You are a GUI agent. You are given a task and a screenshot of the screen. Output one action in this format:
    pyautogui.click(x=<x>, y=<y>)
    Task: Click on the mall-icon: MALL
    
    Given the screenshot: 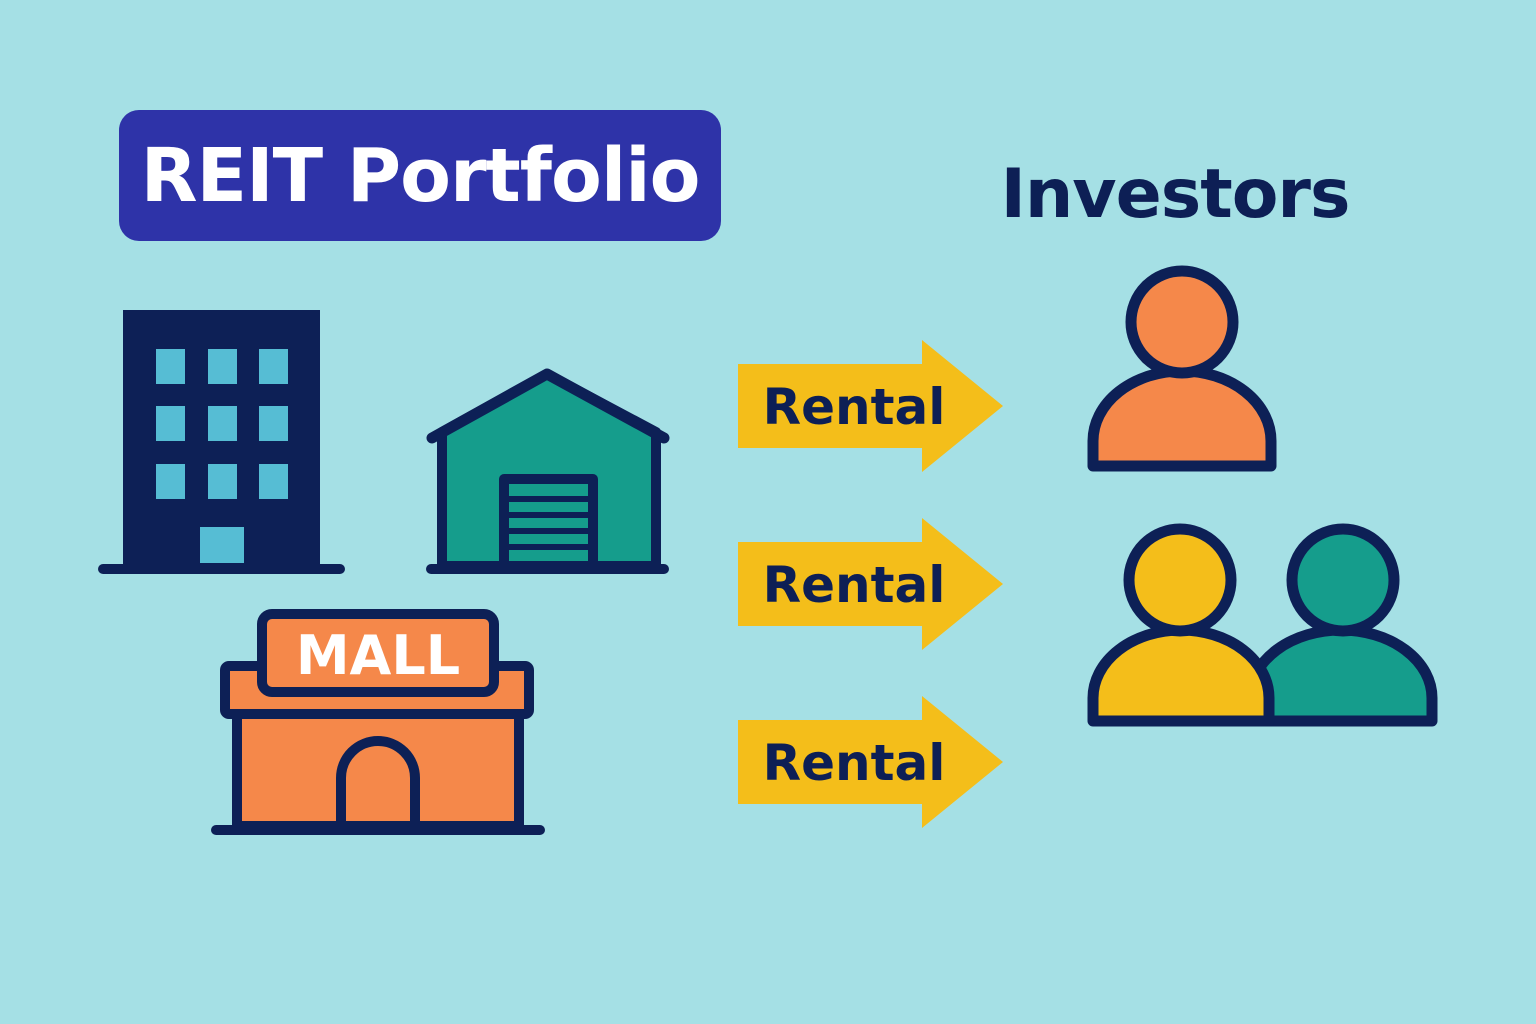 What is the action you would take?
    pyautogui.click(x=378, y=722)
    